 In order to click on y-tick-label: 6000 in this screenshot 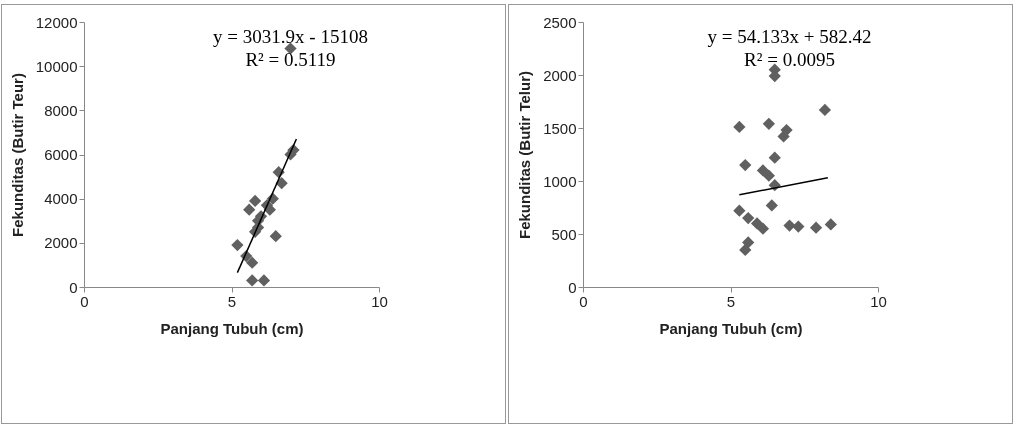, I will do `click(61, 154)`.